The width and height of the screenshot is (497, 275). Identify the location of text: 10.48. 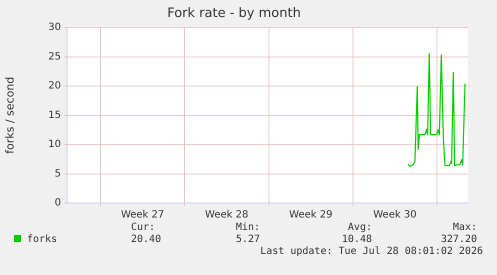
(357, 239).